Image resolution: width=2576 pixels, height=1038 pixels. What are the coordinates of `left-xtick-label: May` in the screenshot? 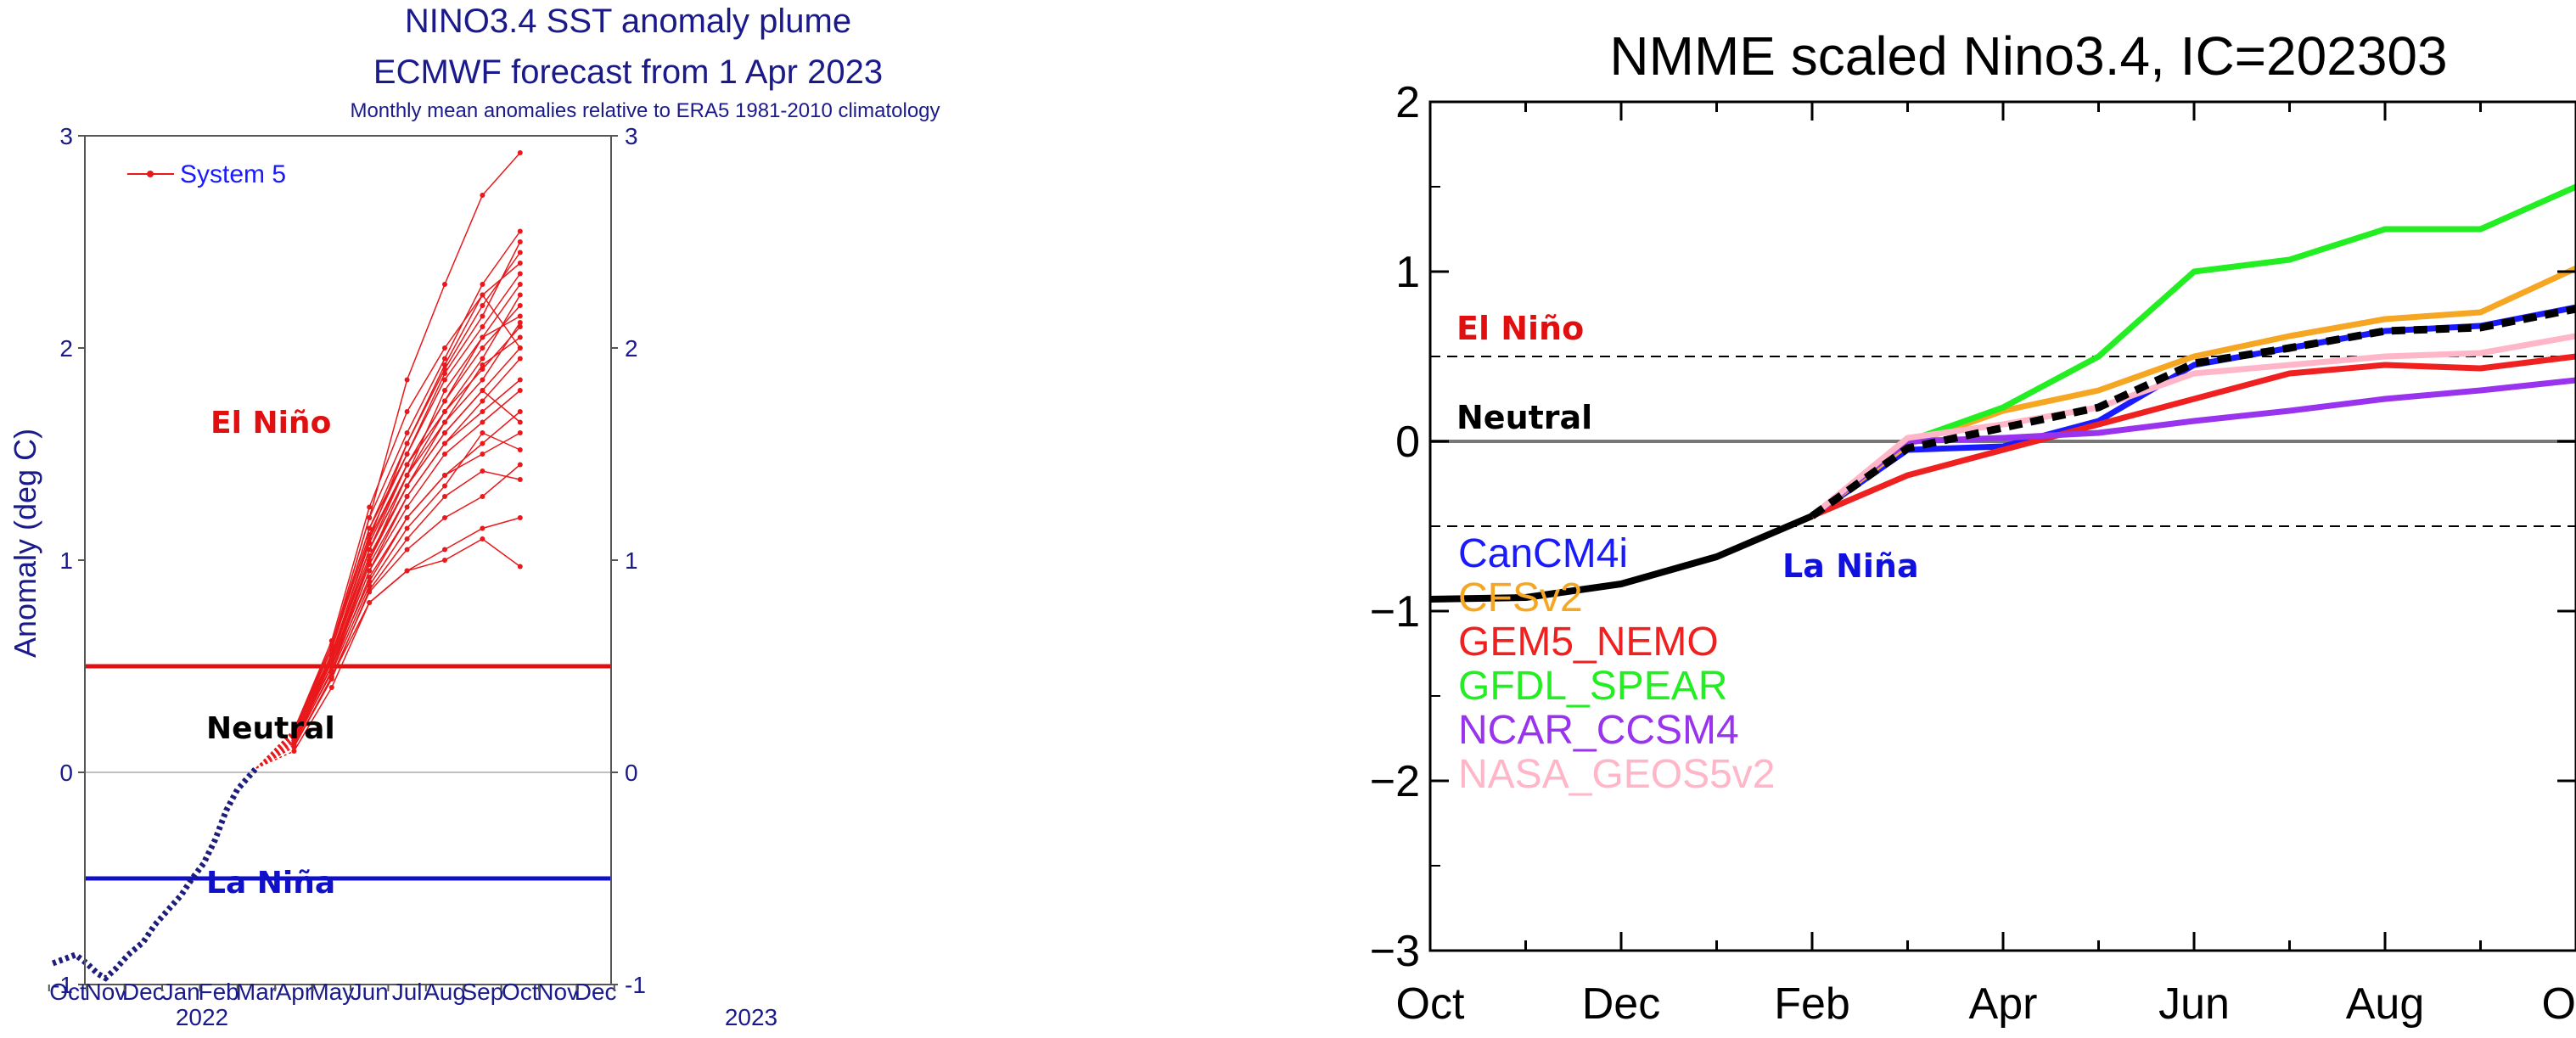 It's located at (331, 992).